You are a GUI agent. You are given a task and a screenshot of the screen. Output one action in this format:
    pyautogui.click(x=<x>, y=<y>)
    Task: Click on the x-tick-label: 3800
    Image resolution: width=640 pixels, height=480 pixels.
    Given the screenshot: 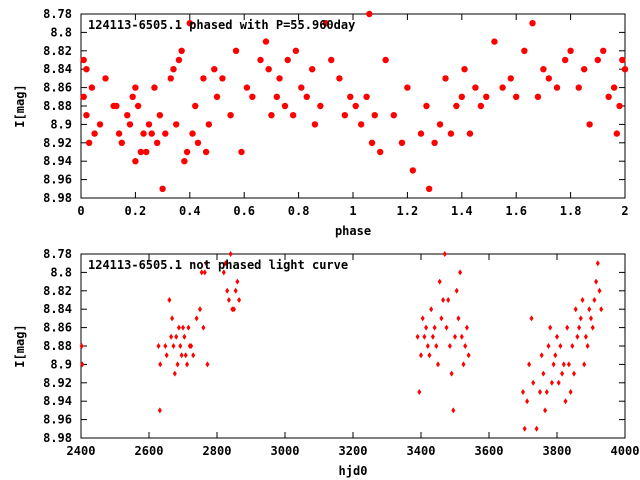 What is the action you would take?
    pyautogui.click(x=557, y=451)
    